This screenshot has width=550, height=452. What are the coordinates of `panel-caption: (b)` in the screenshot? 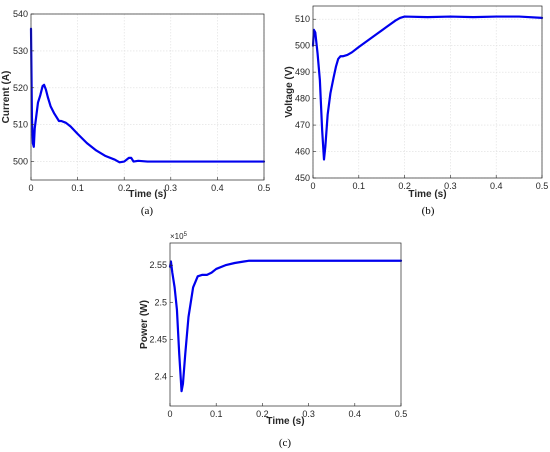 It's located at (428, 211).